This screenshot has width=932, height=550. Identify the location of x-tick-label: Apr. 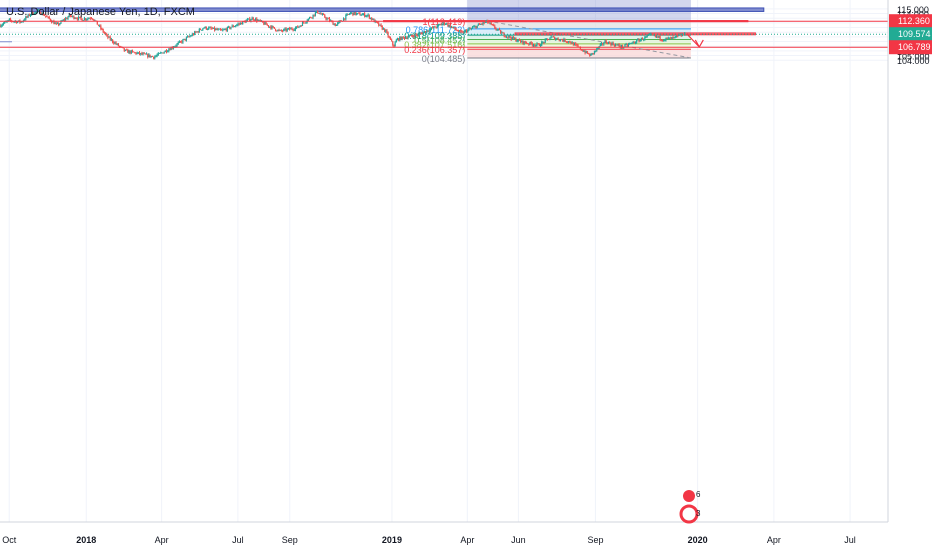
(774, 540).